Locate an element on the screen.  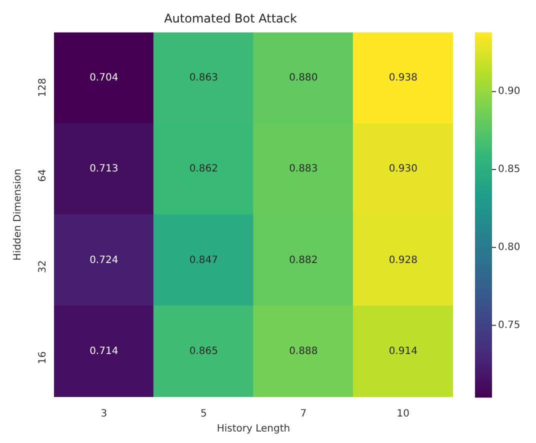
color-bar-label: 0.85 is located at coordinates (509, 170).